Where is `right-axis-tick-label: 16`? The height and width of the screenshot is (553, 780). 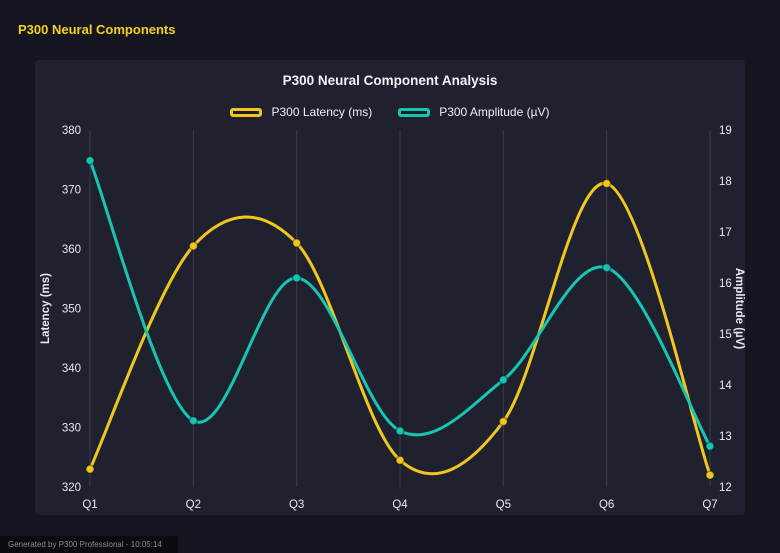 right-axis-tick-label: 16 is located at coordinates (725, 284).